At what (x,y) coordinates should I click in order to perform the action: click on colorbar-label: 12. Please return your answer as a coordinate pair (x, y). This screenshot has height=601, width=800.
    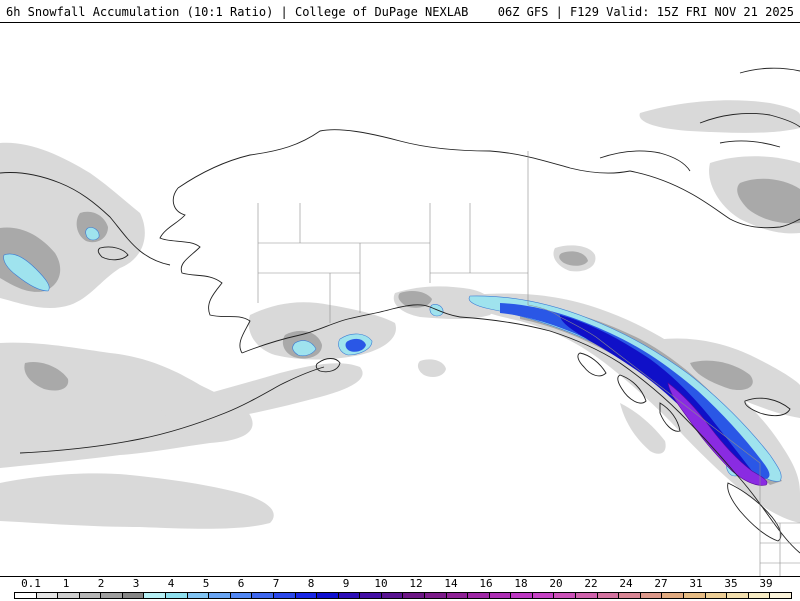
    Looking at the image, I should click on (416, 583).